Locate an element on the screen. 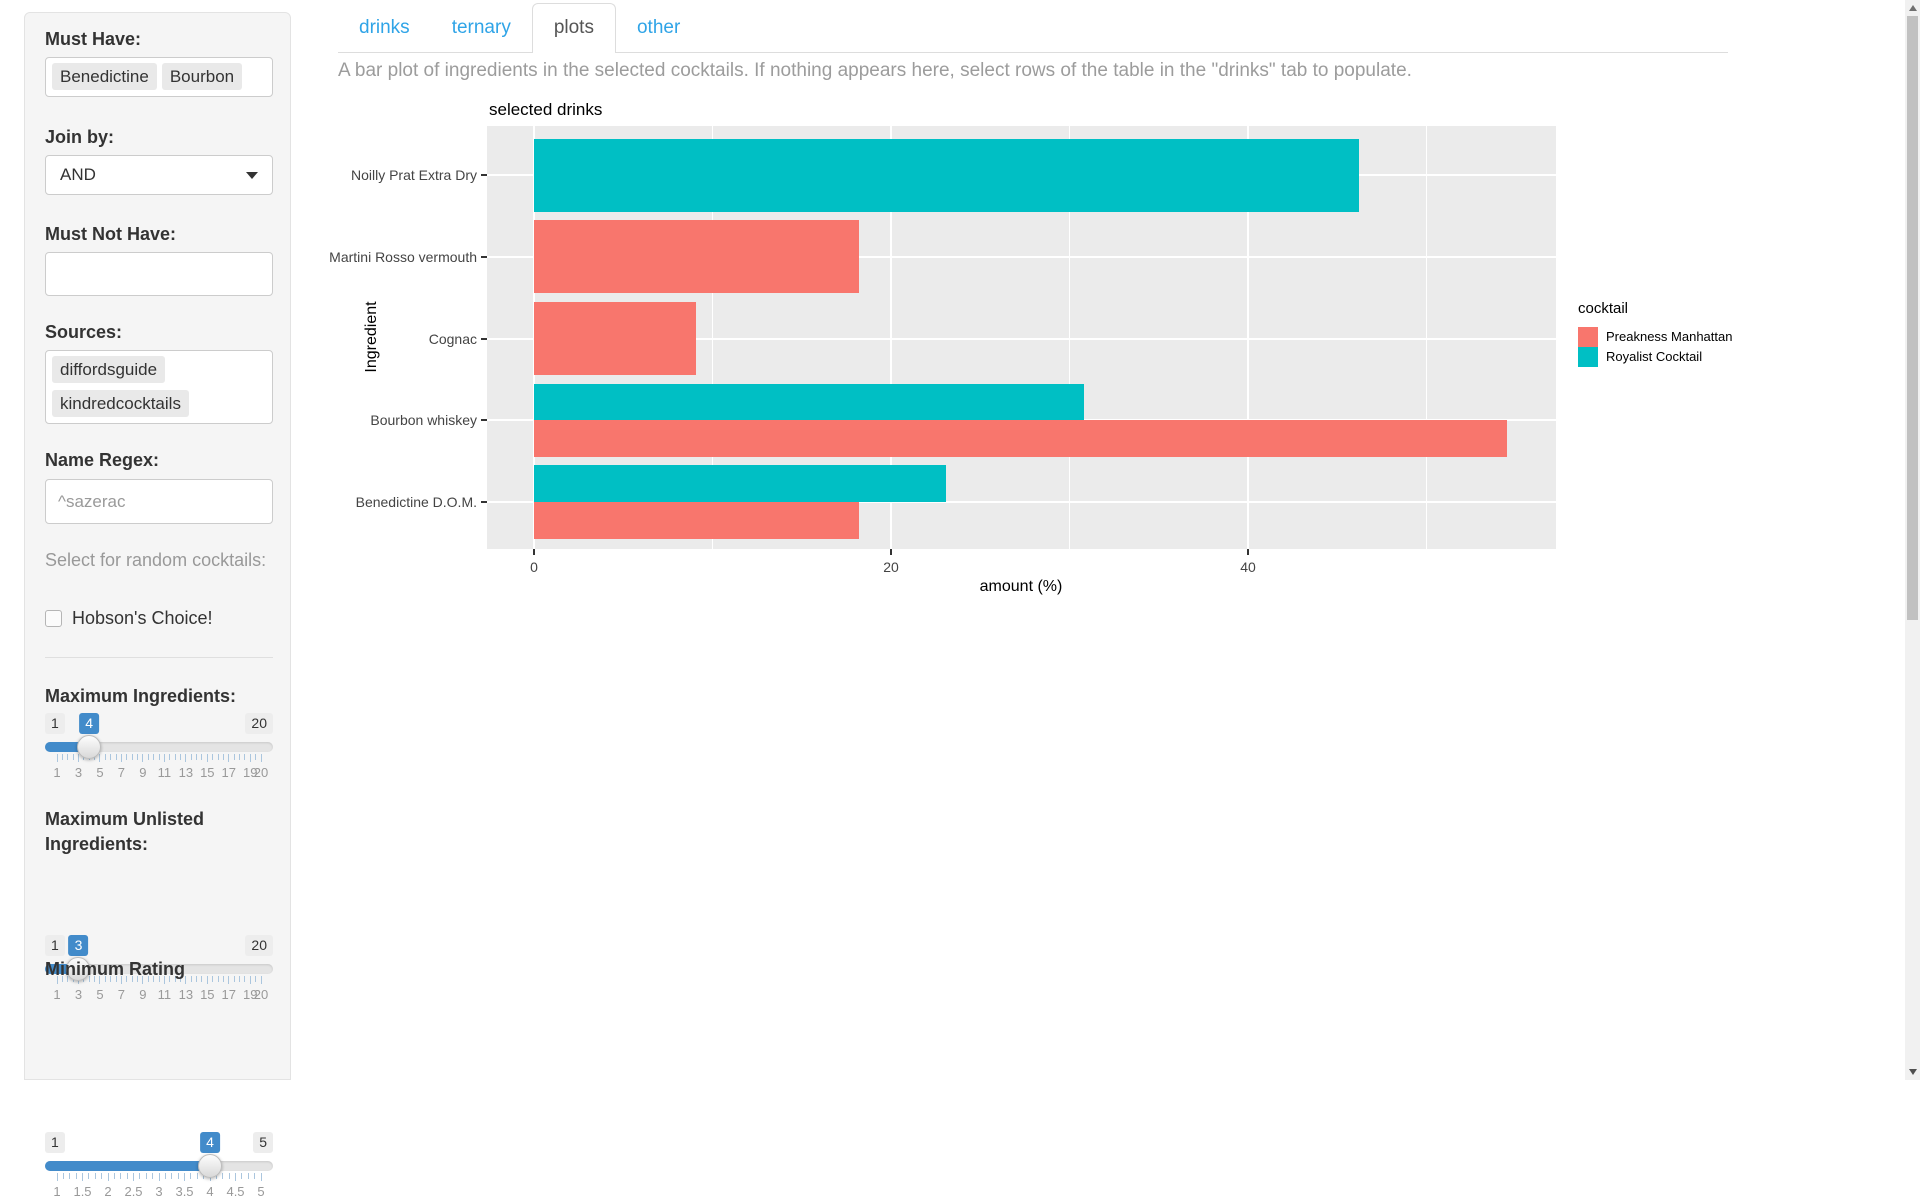 The image size is (1920, 1204). chart-title: selected drinks is located at coordinates (546, 109).